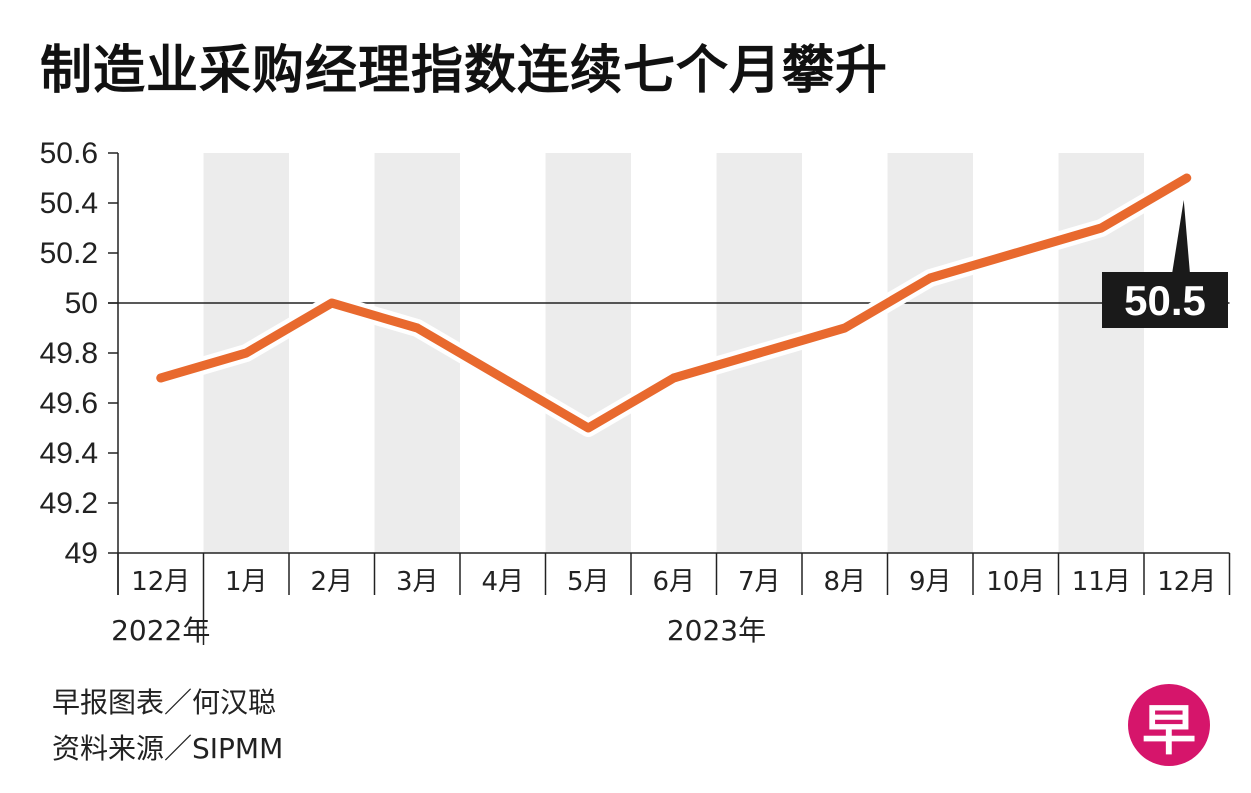 The width and height of the screenshot is (1251, 793). Describe the element at coordinates (1181, 237) in the screenshot. I see `callout-pointer` at that location.